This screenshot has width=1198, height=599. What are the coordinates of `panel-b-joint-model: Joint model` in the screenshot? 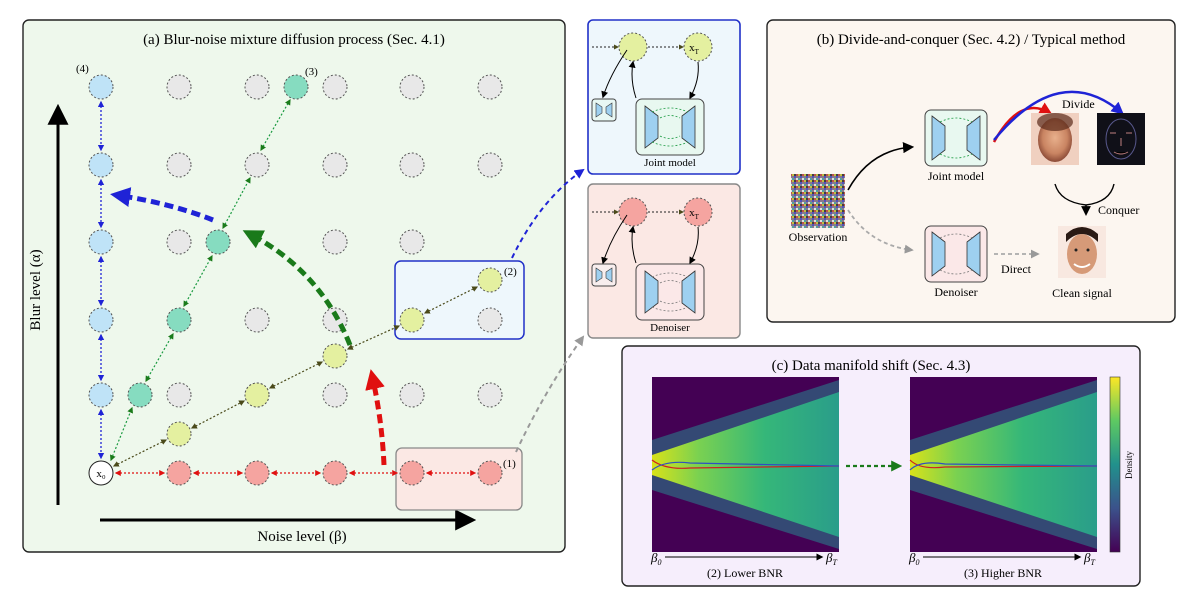 It's located at (956, 146).